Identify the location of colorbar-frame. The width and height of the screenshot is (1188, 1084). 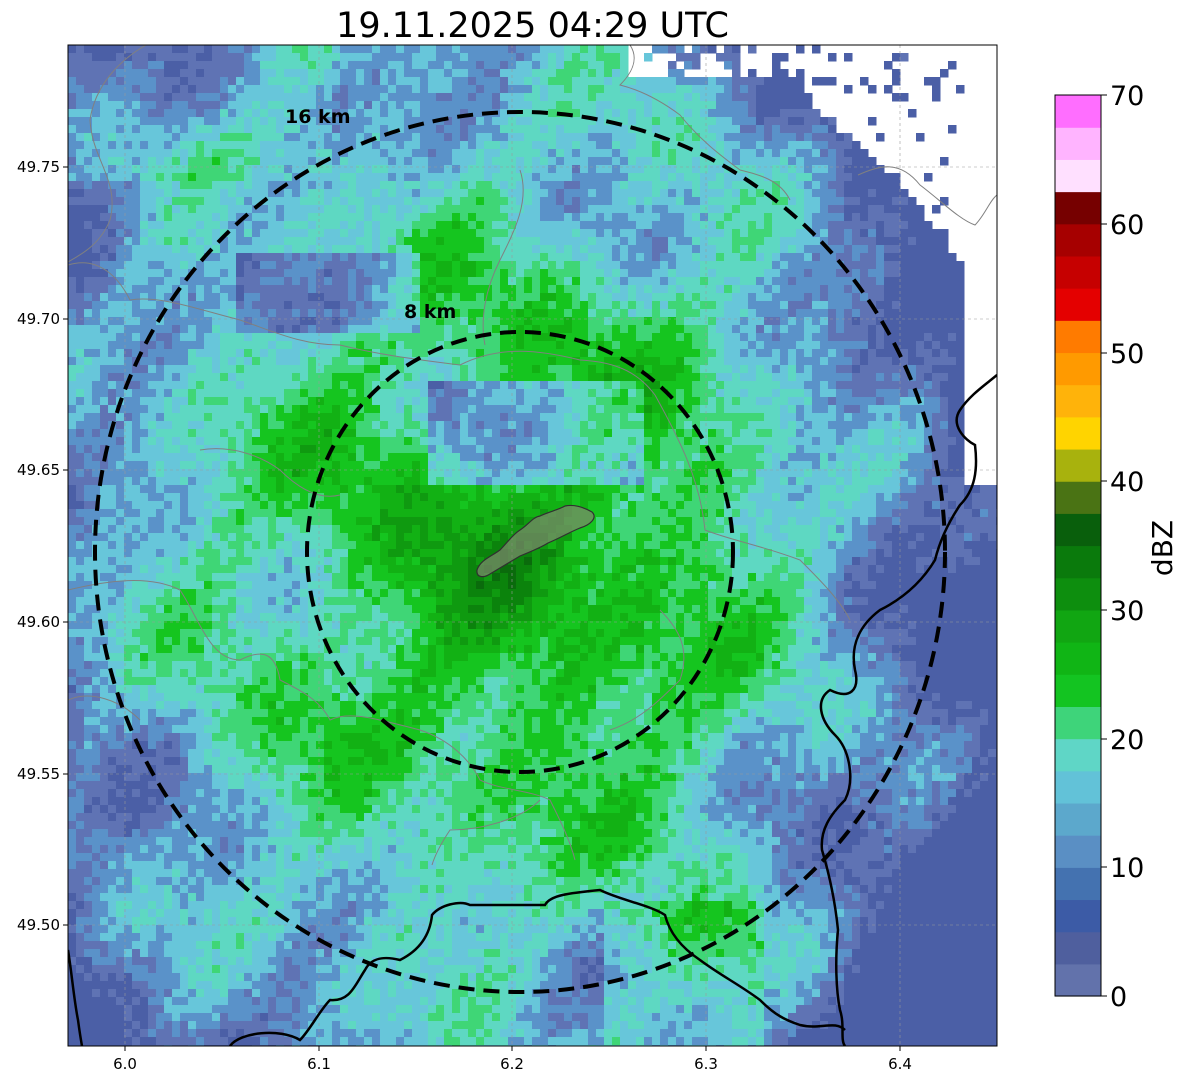
(1078, 545).